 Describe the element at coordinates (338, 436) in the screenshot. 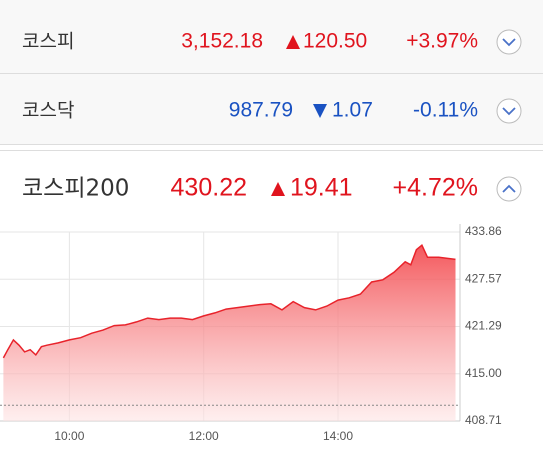

I see `x-tick-label: 14:00` at that location.